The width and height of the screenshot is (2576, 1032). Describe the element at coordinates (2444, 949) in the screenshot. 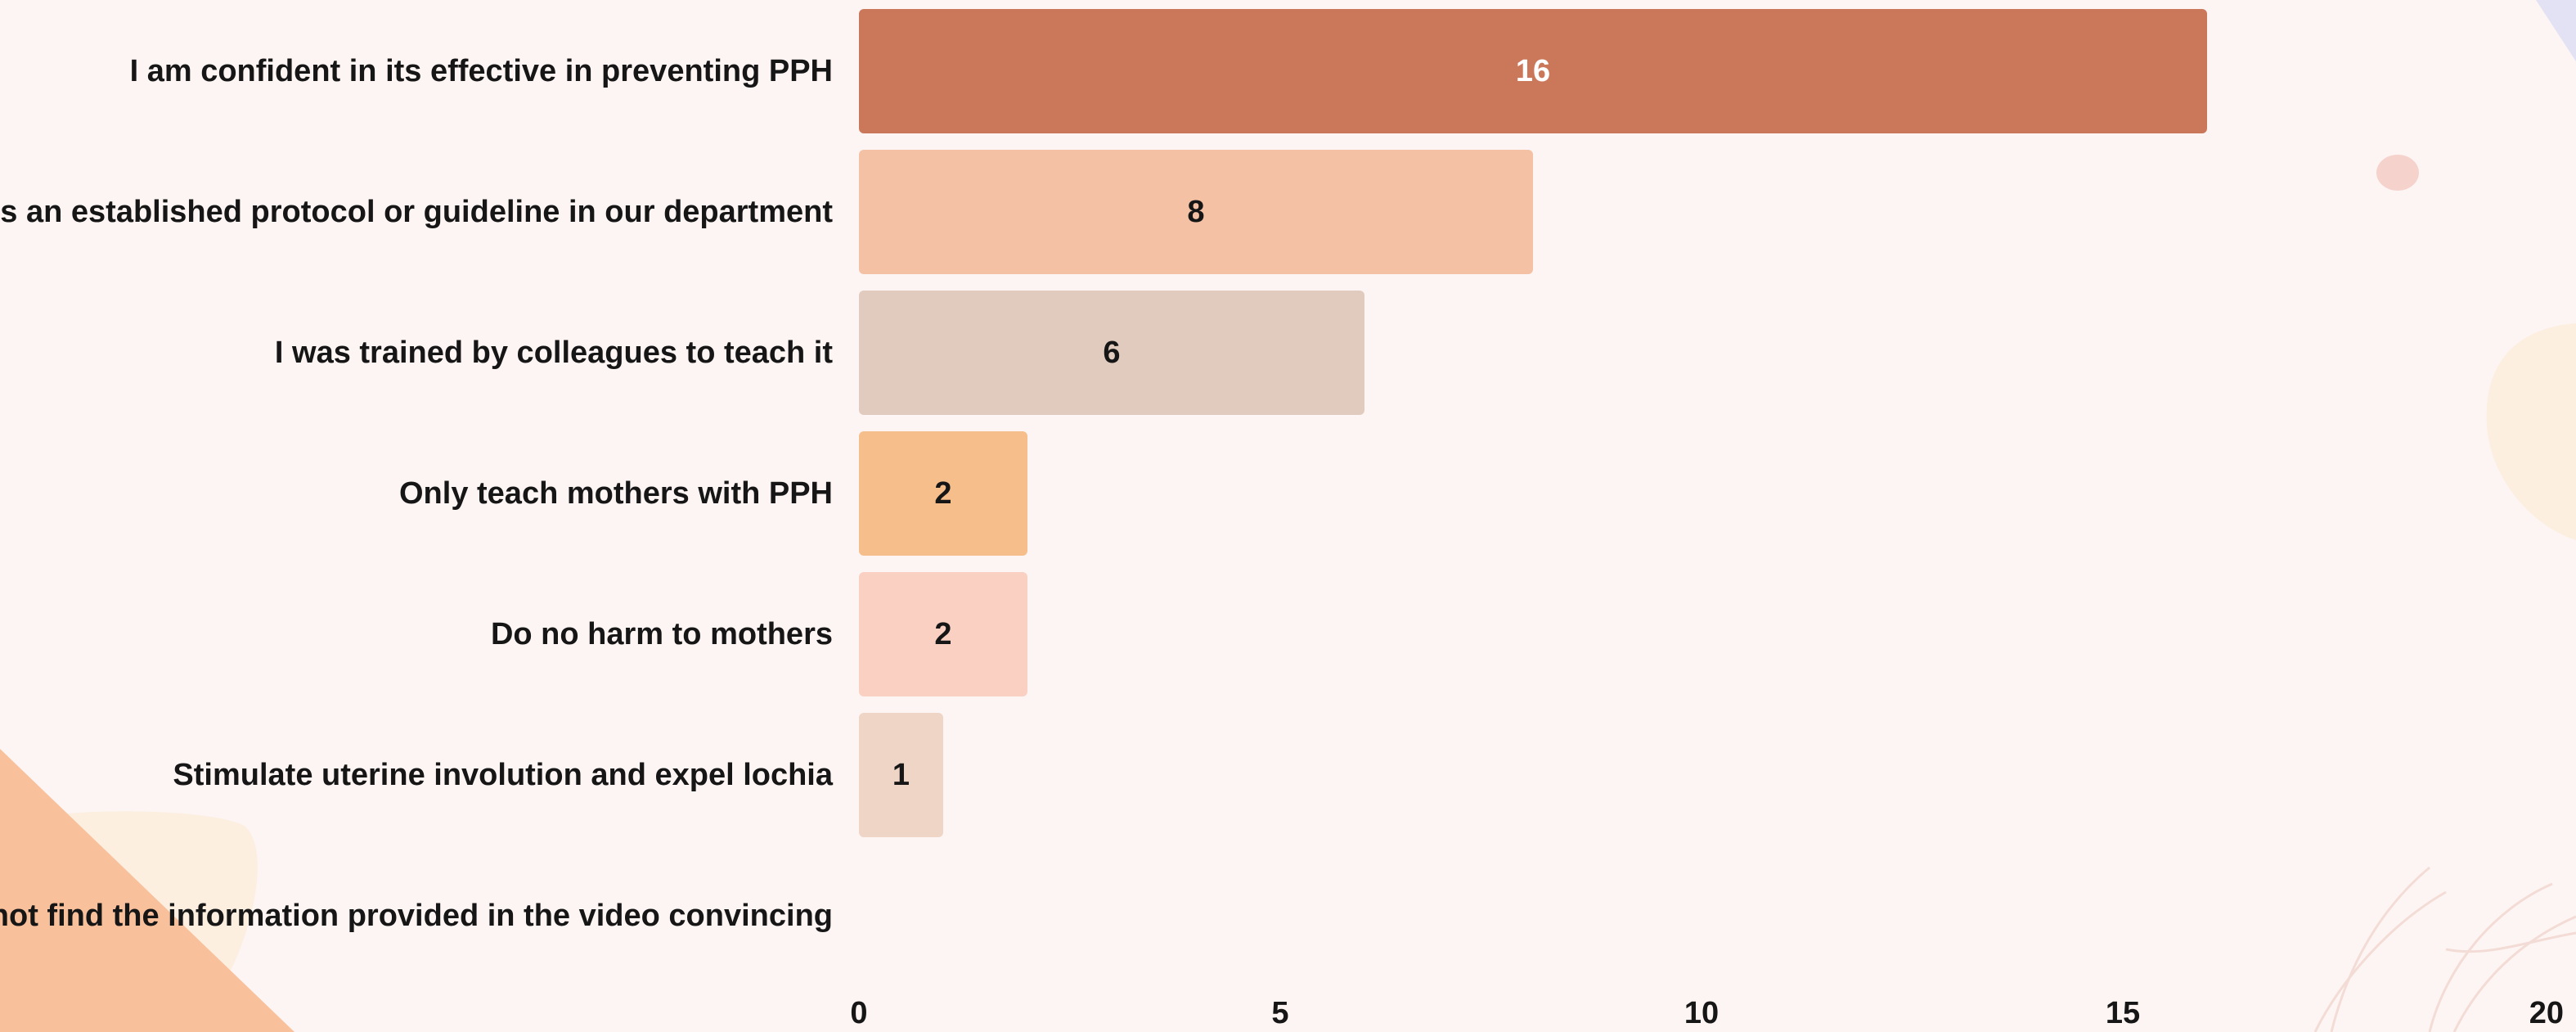

I see `decorative-leaf-outline` at that location.